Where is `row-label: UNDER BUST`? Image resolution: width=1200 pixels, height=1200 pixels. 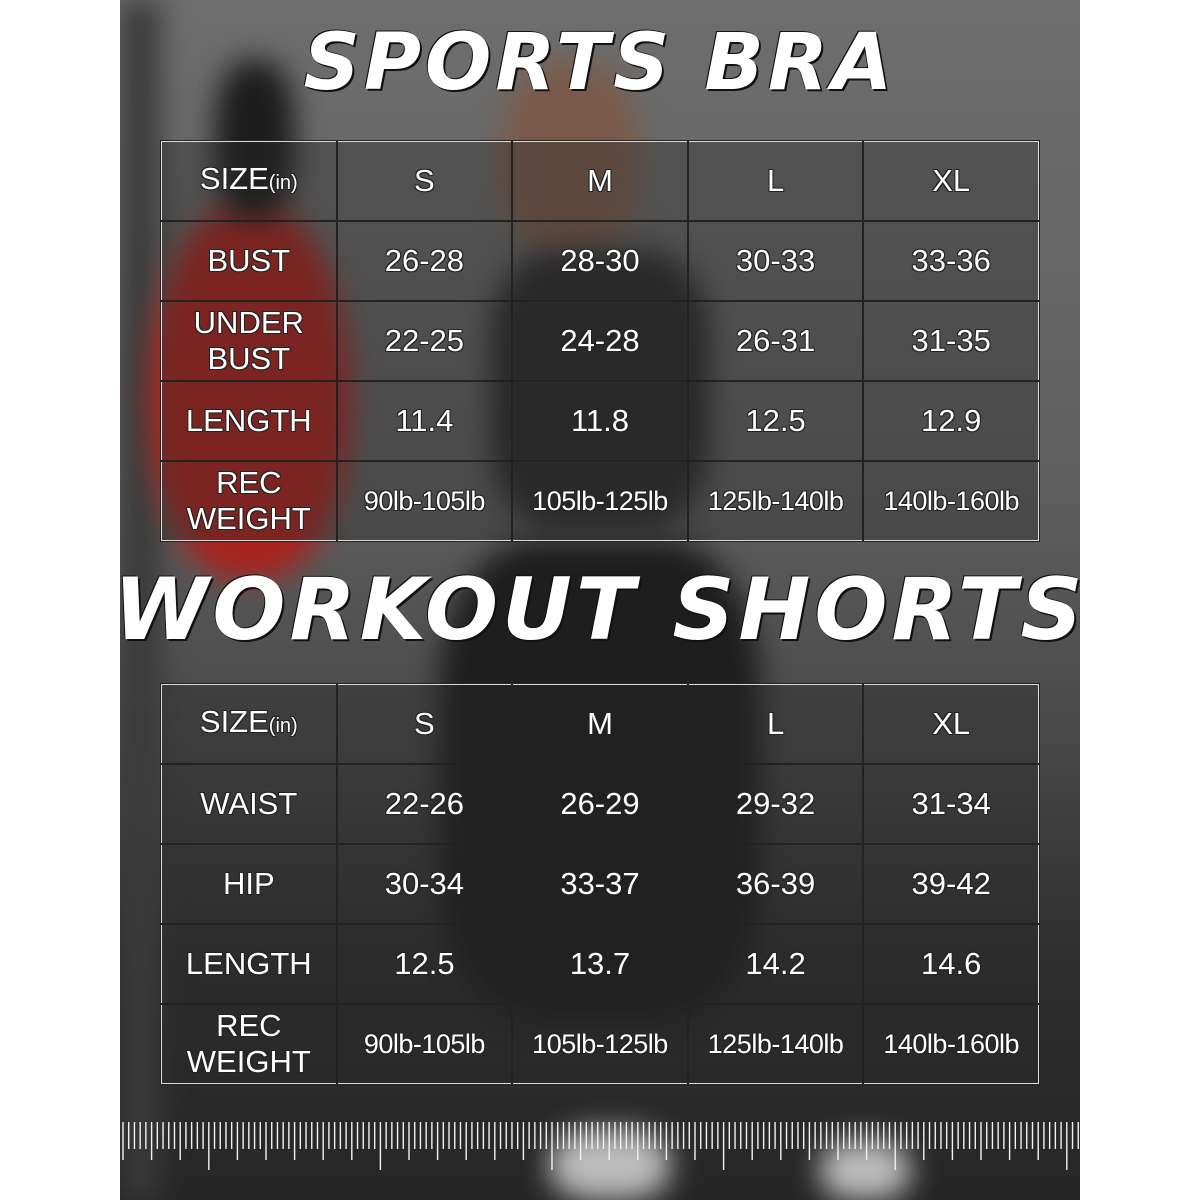 row-label: UNDER BUST is located at coordinates (249, 341).